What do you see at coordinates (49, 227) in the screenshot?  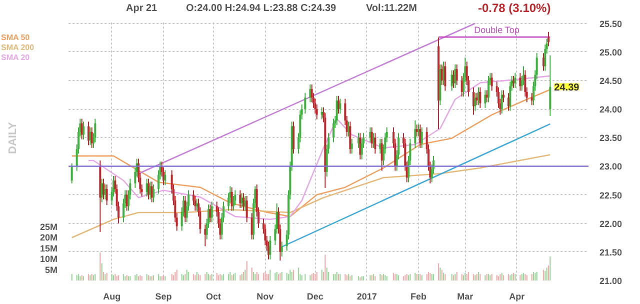 I see `y2-tick-label: 25M` at bounding box center [49, 227].